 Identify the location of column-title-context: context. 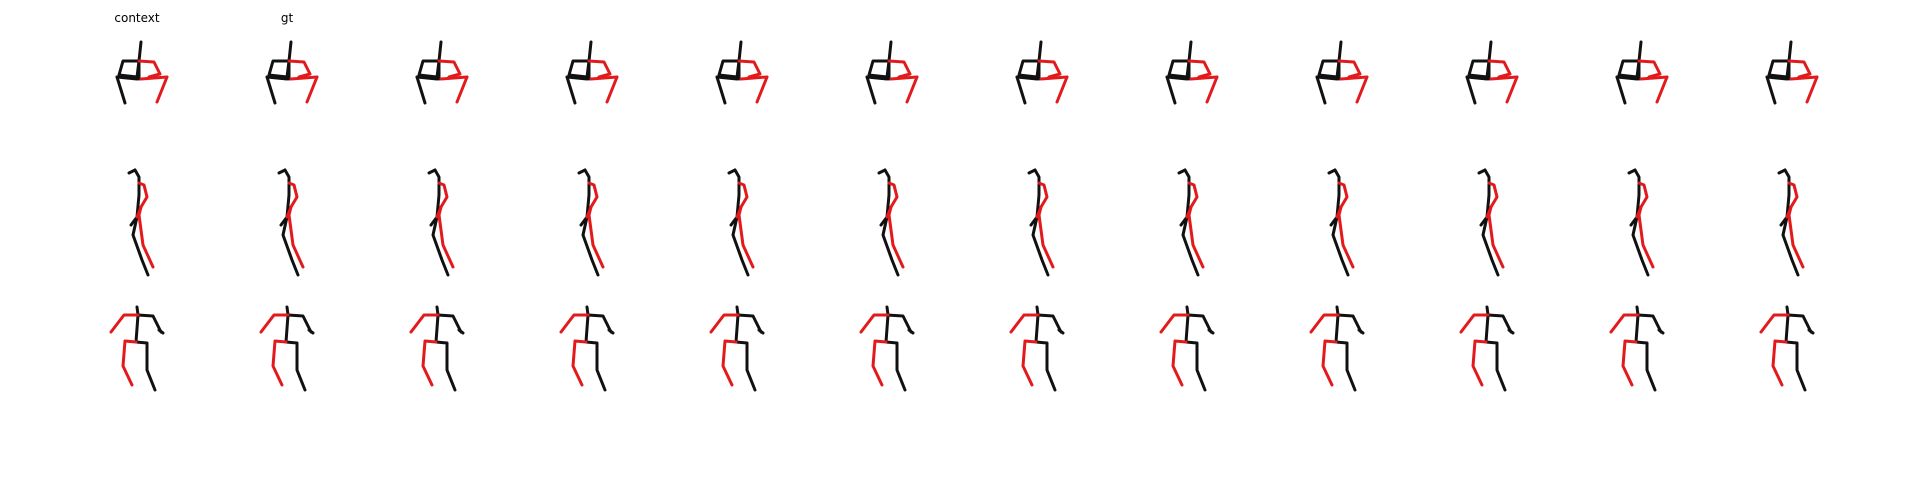
(137, 18).